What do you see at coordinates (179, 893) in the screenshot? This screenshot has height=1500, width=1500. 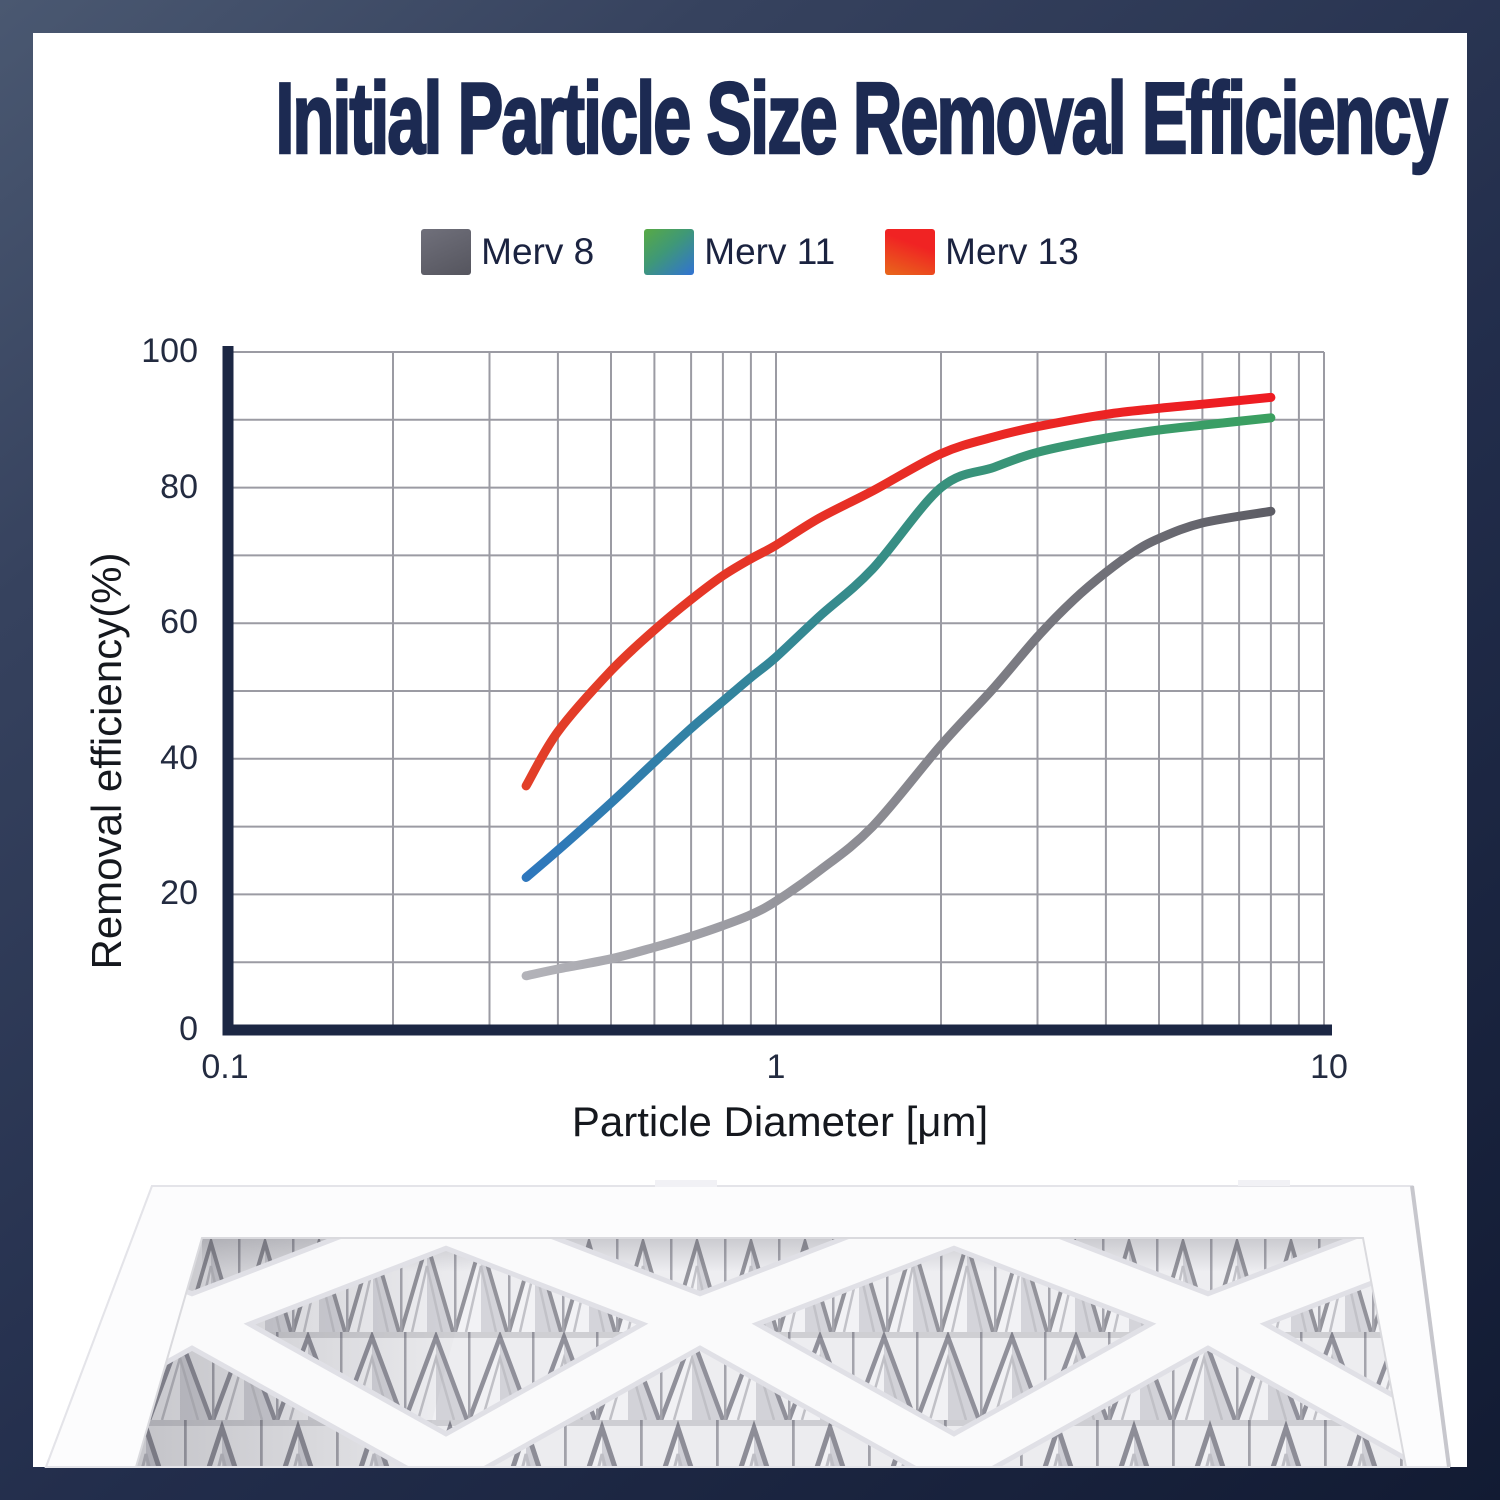 I see `y-tick-20: 20` at bounding box center [179, 893].